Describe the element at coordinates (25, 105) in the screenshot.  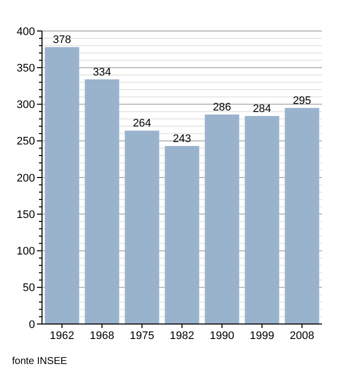
I see `y-tick-label: 300` at that location.